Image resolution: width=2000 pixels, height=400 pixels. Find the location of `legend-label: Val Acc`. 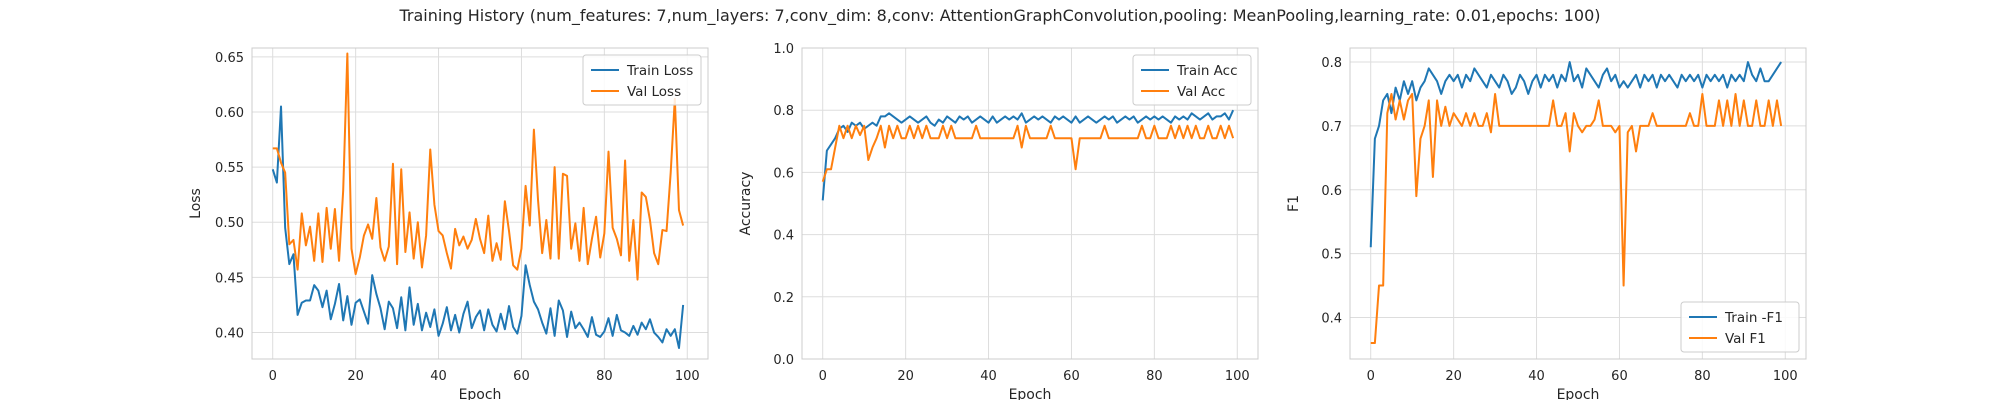

legend-label: Val Acc is located at coordinates (1201, 92).